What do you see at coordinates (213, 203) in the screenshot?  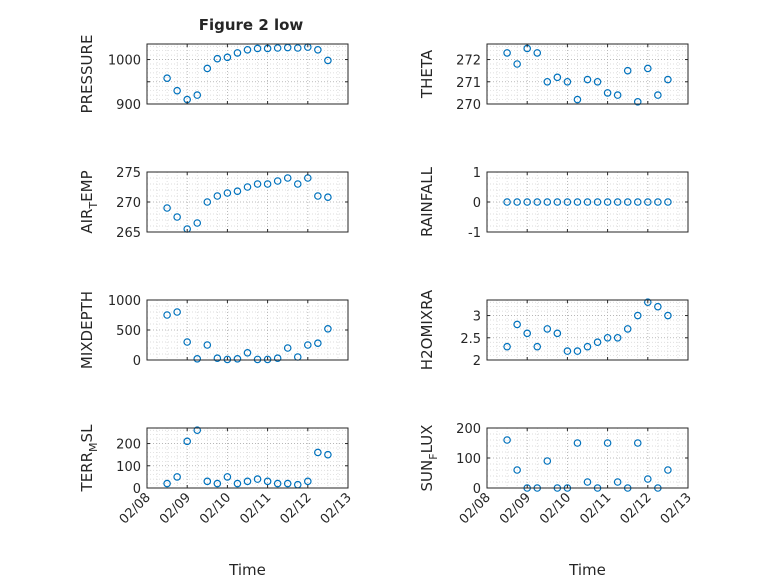 I see `panel-air-temp: 265 270 275 AIRTEMP` at bounding box center [213, 203].